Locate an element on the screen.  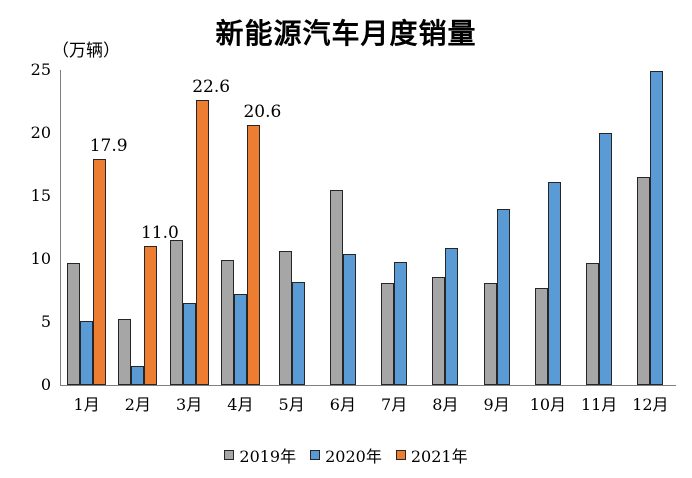
x-axis-label: 12月 is located at coordinates (650, 404).